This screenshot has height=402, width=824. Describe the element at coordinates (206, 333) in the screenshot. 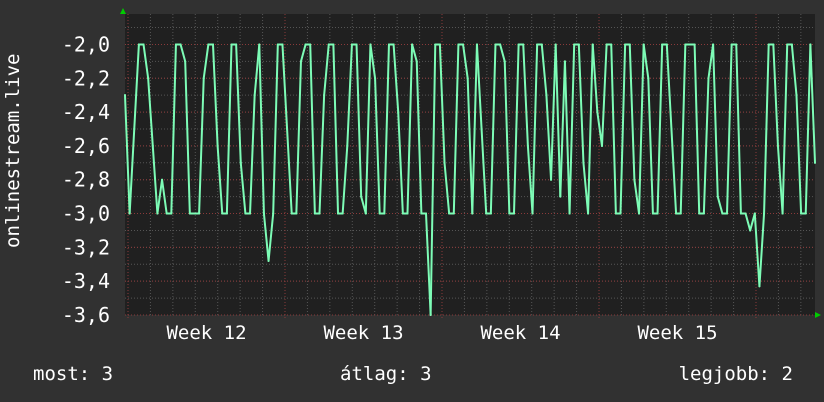

I see `x-tick-label: Week 12` at that location.